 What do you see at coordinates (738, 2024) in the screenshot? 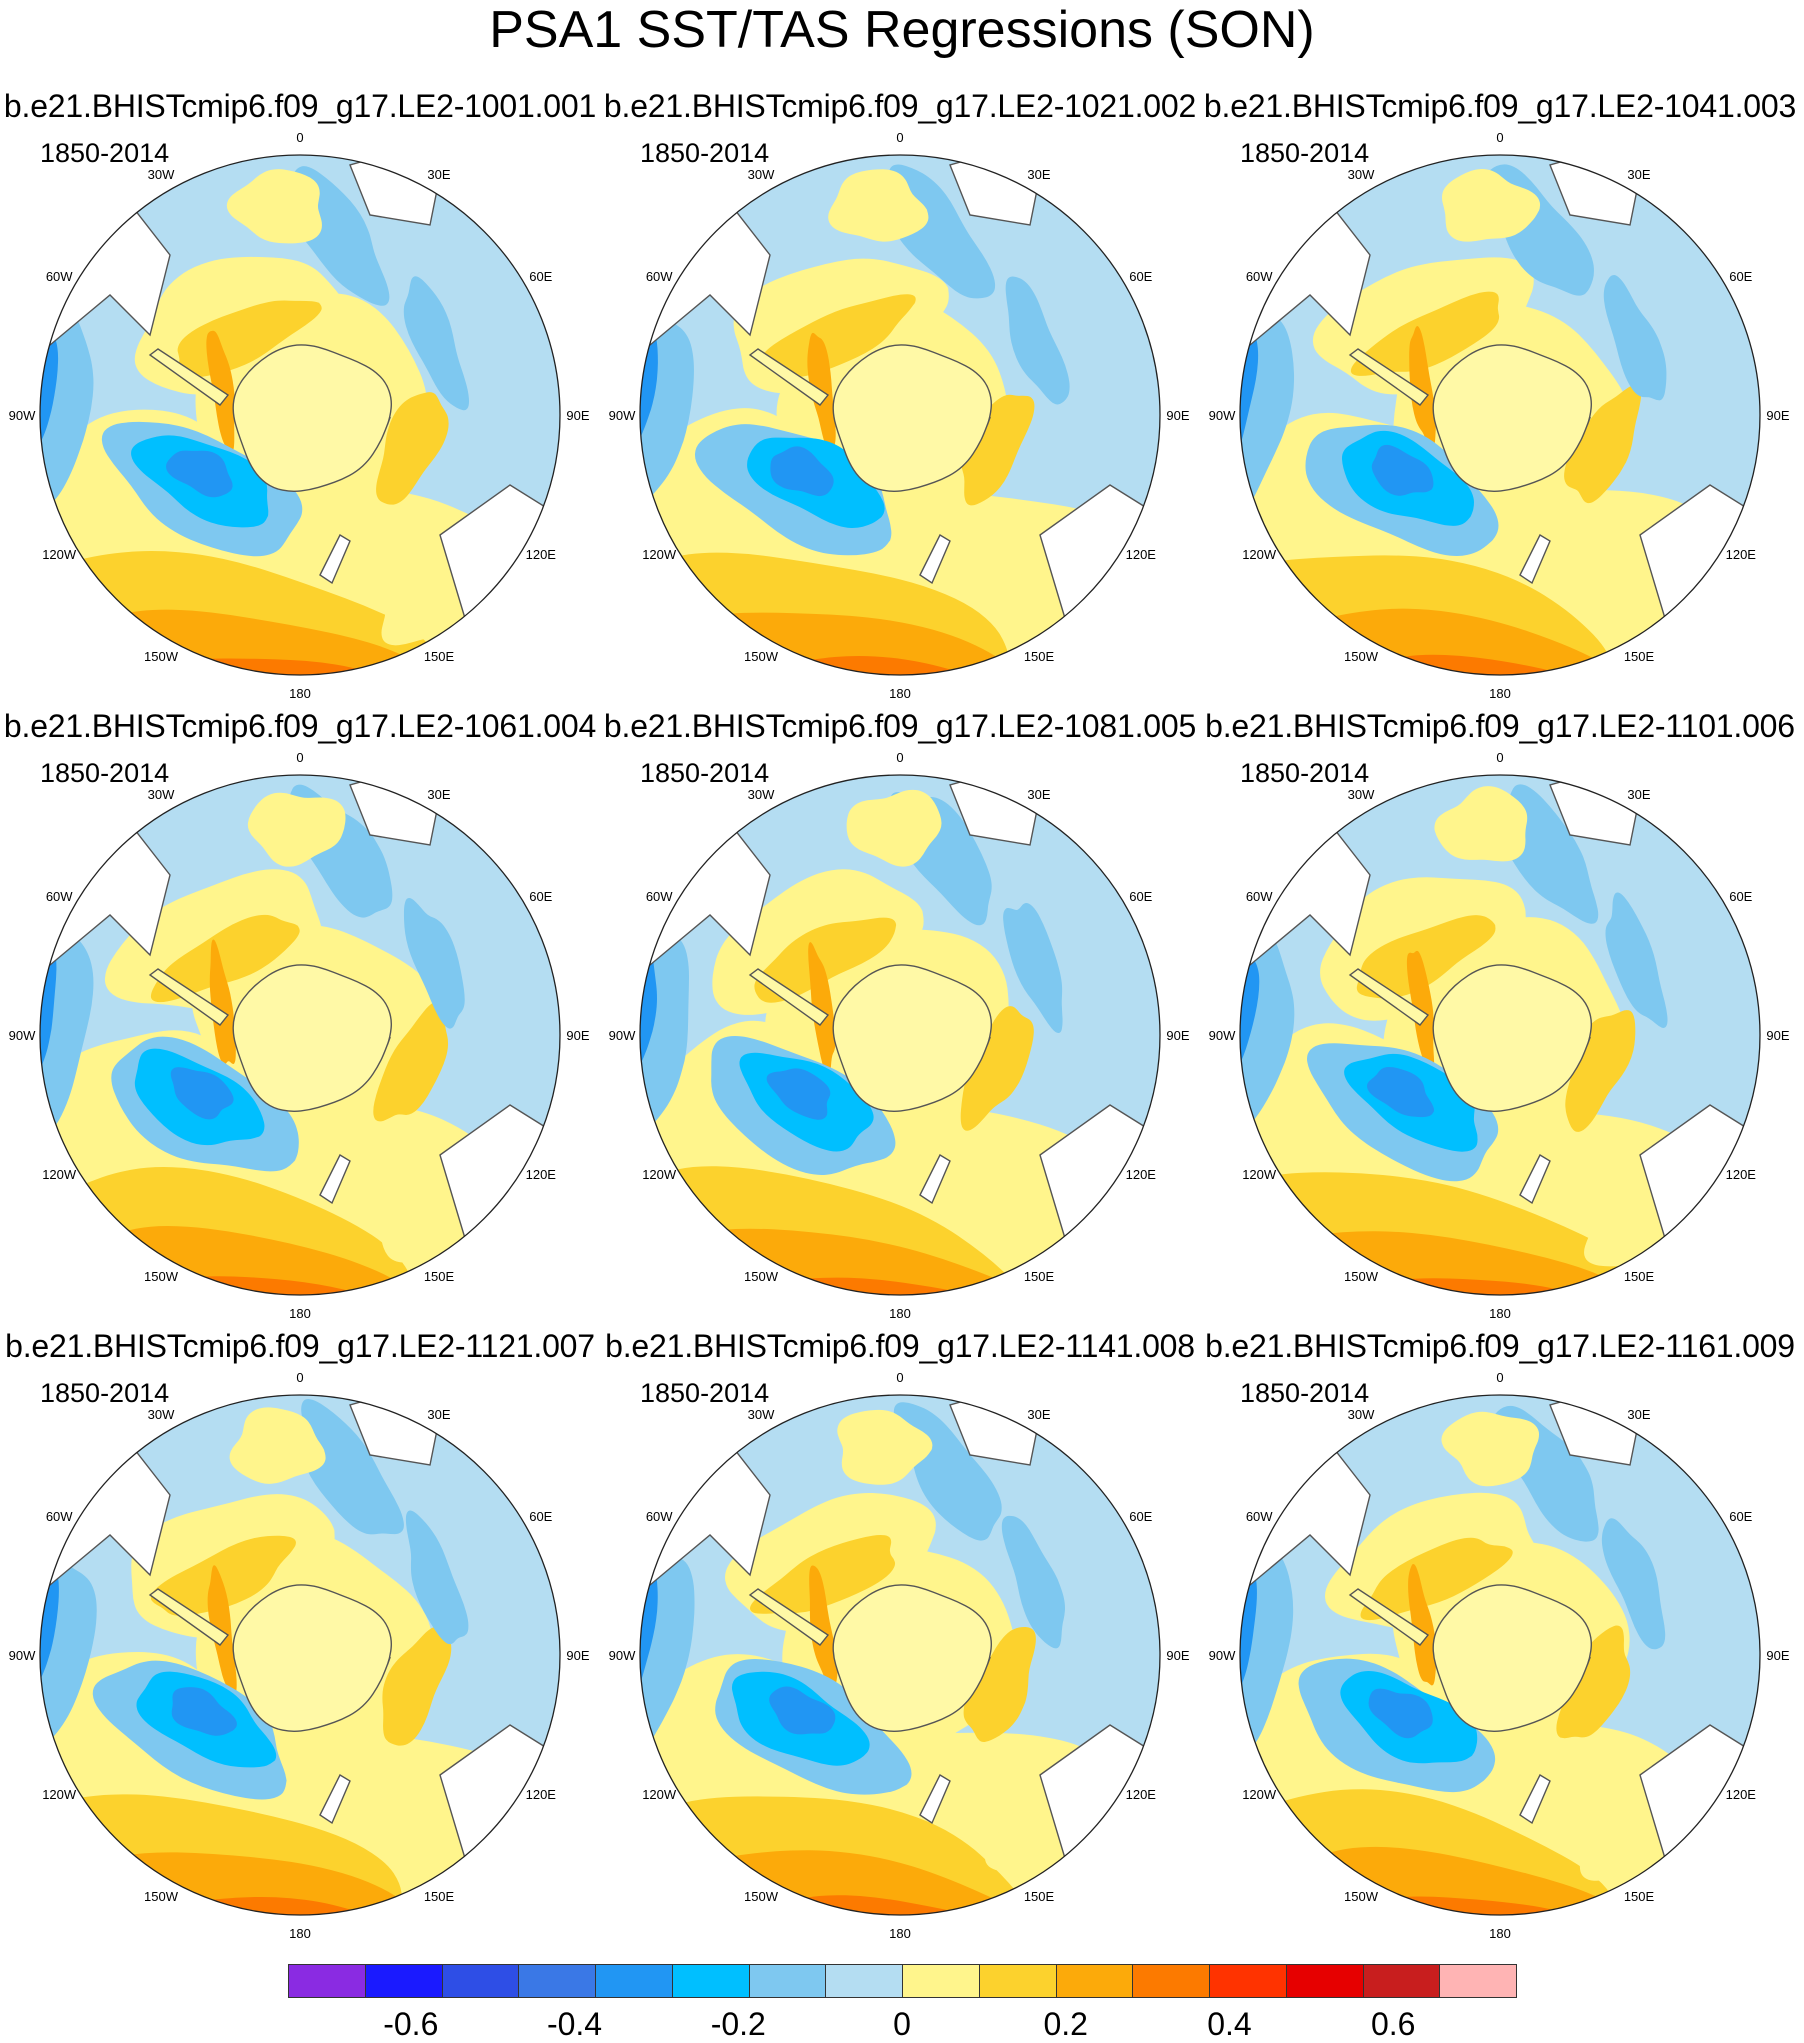
I see `colorbar-tick-label: -0.2` at bounding box center [738, 2024].